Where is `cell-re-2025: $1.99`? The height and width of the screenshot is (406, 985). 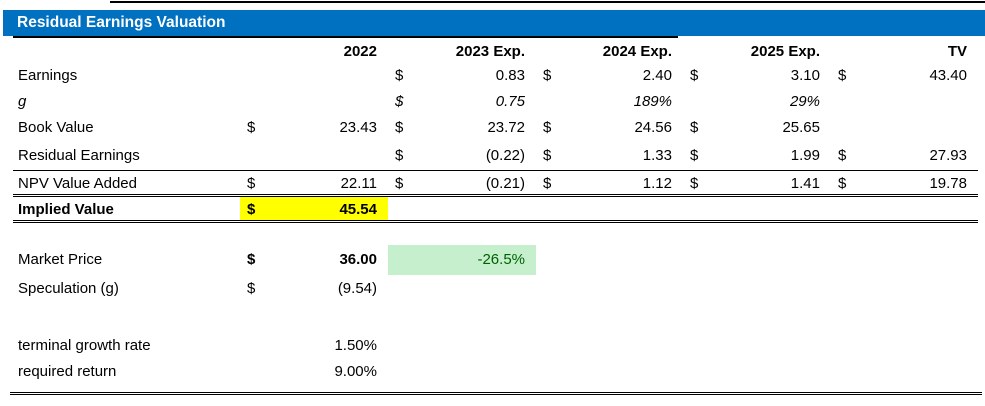 cell-re-2025: $1.99 is located at coordinates (757, 155).